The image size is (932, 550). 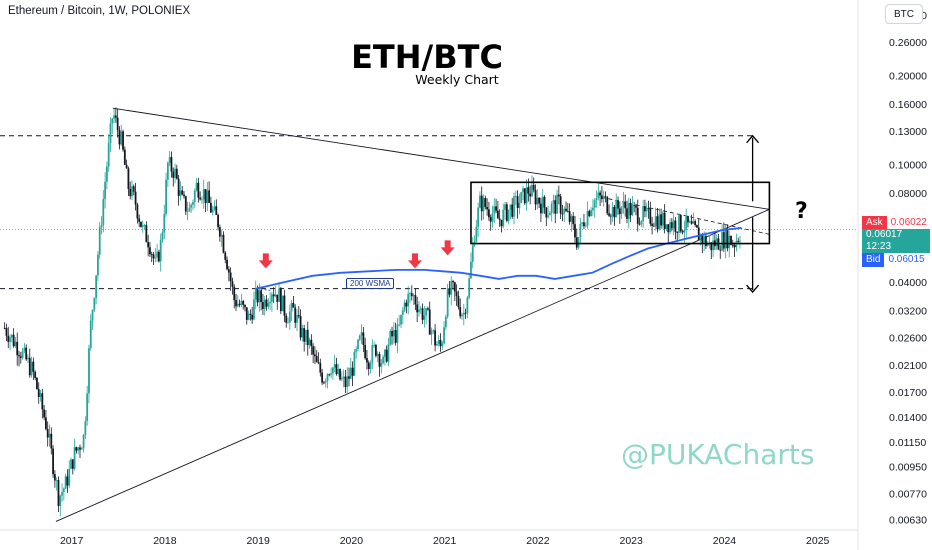 I want to click on down-projection-arrowhead, so click(x=753, y=289).